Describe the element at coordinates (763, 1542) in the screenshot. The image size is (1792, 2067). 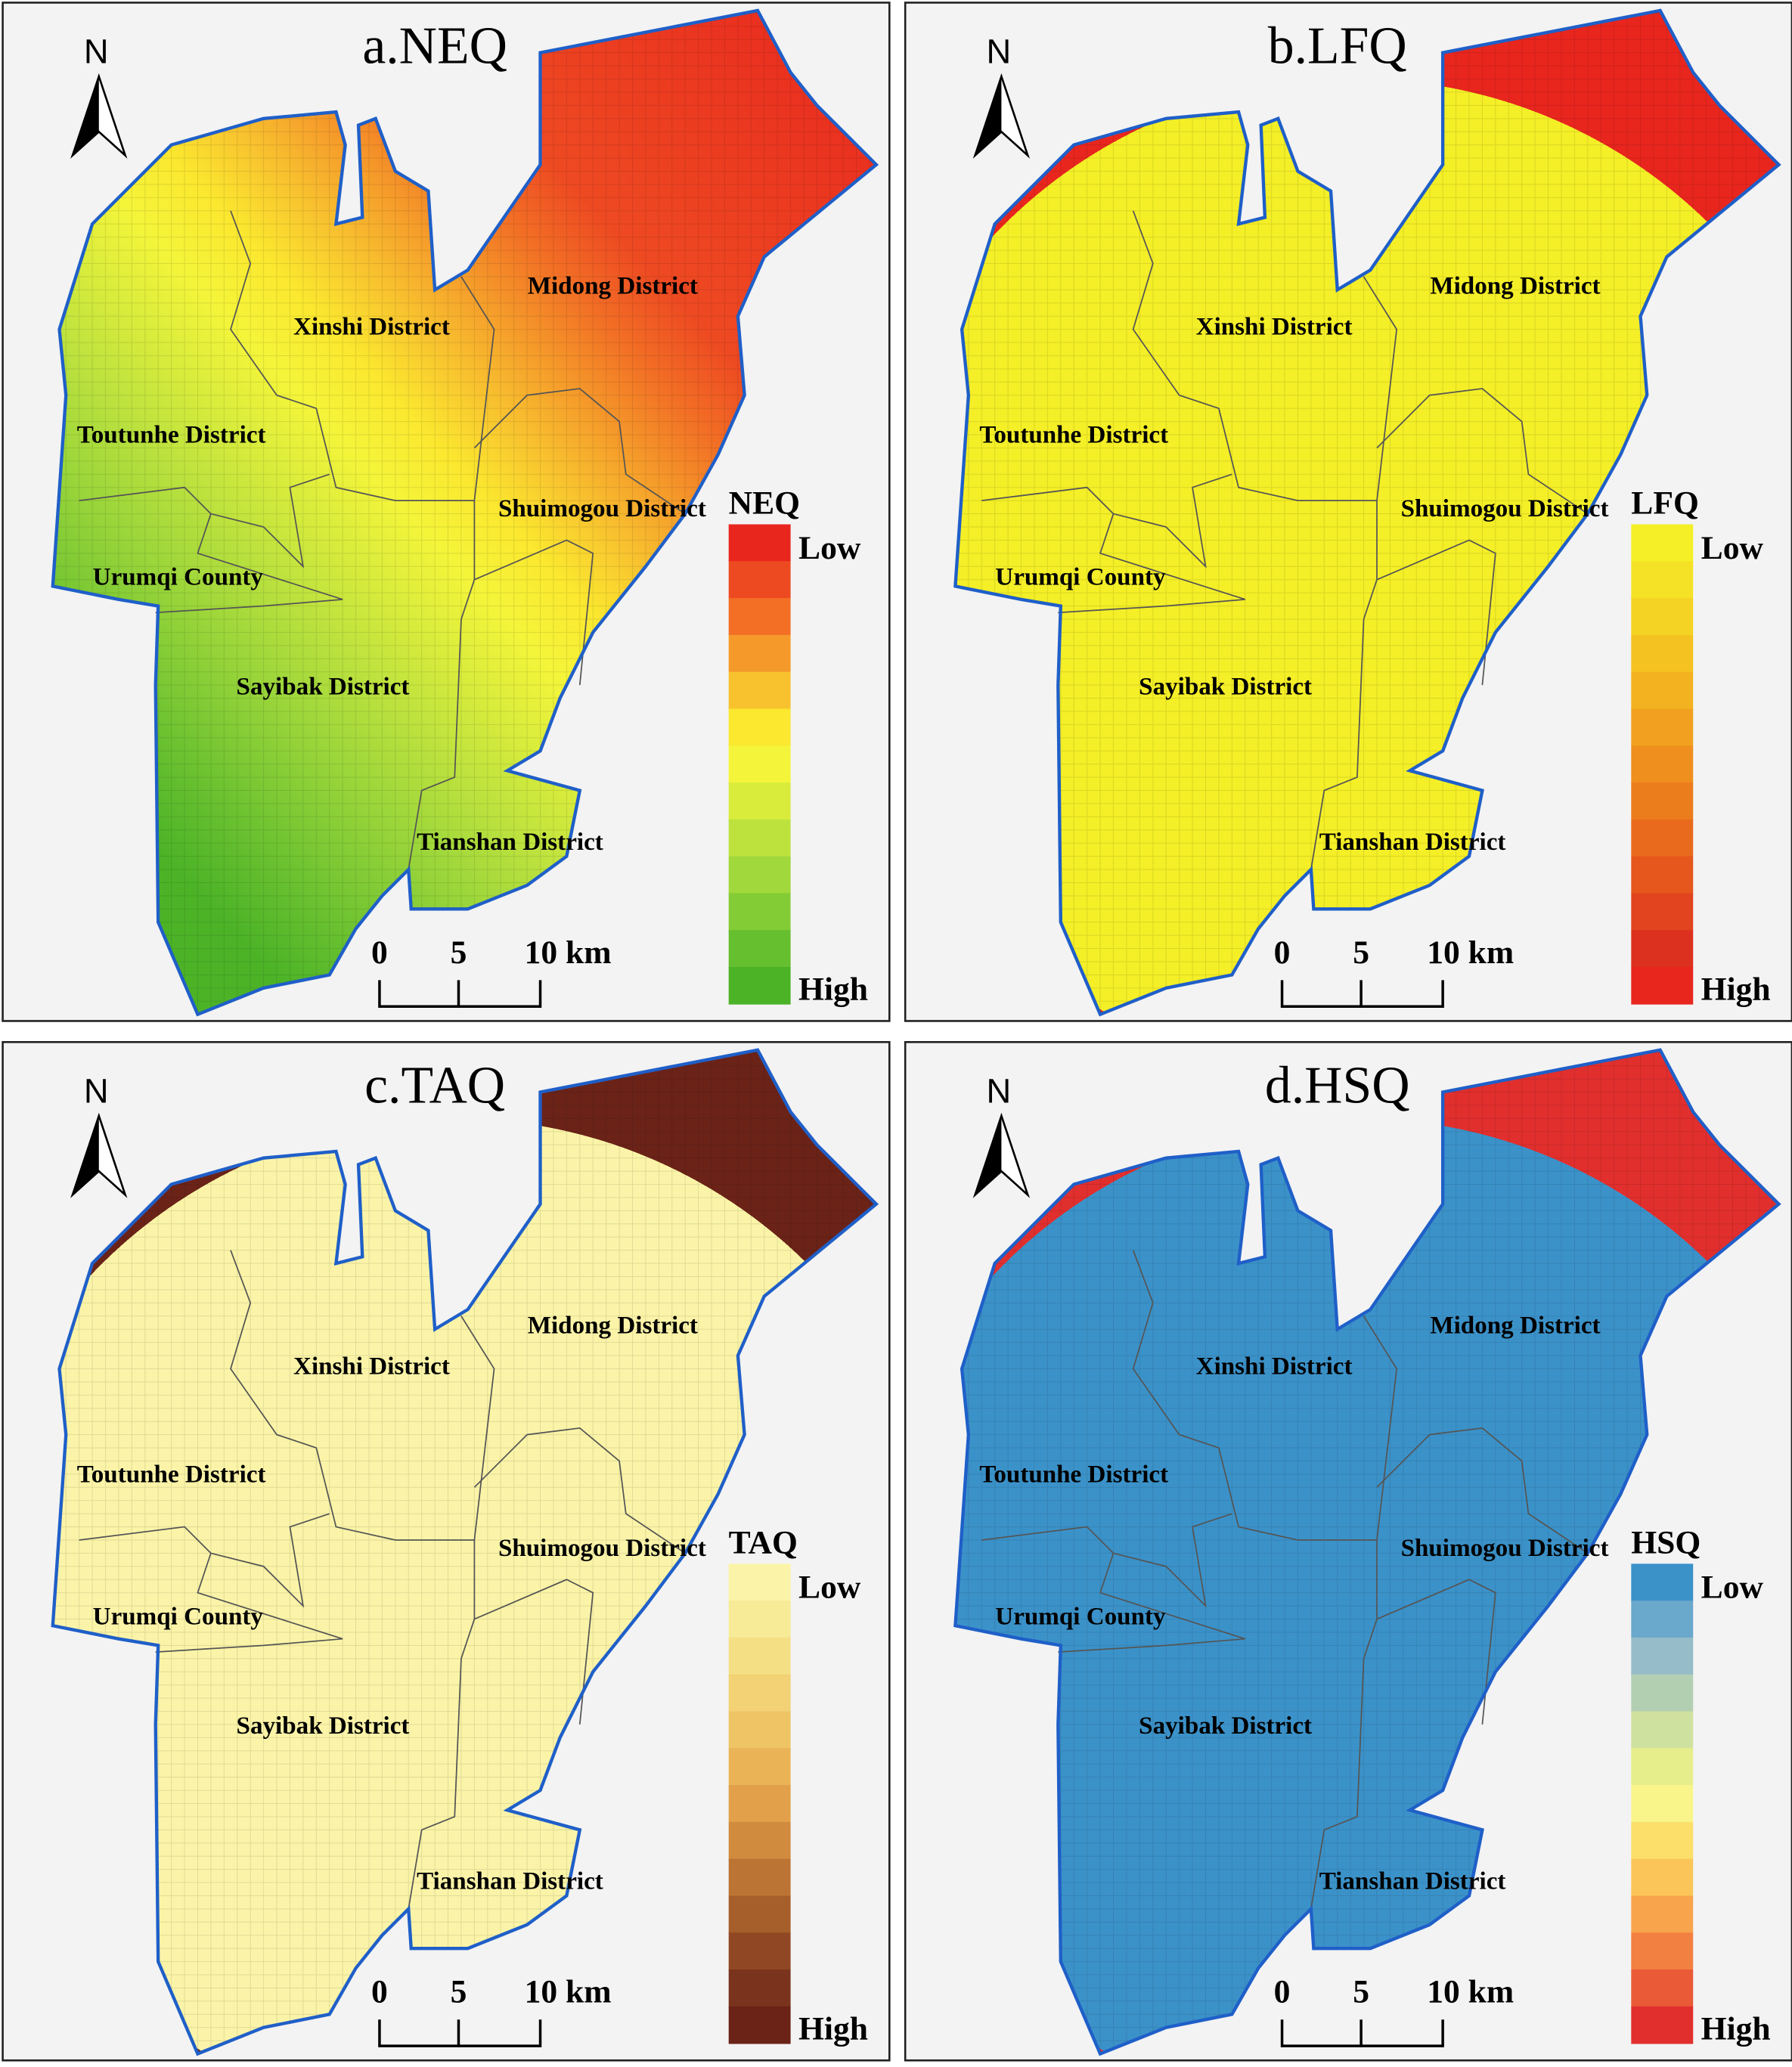
I see `legend-title: TAQ` at that location.